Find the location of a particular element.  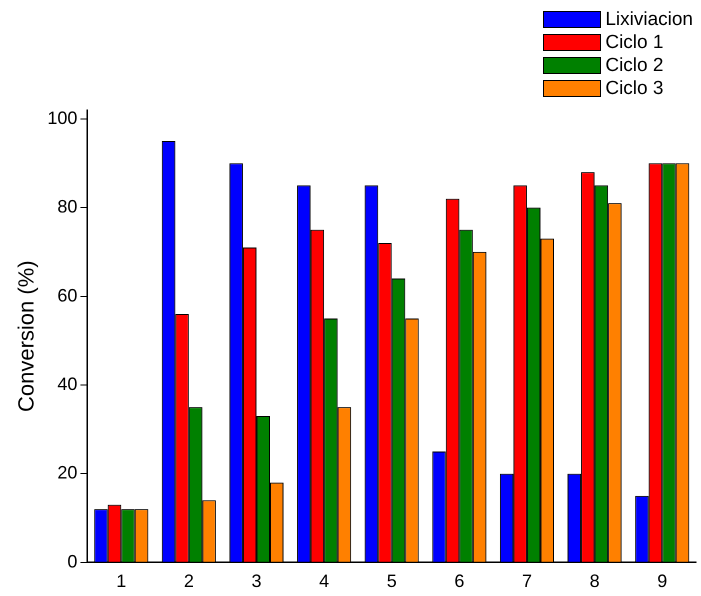

legend-label: Ciclo 1 is located at coordinates (634, 43).